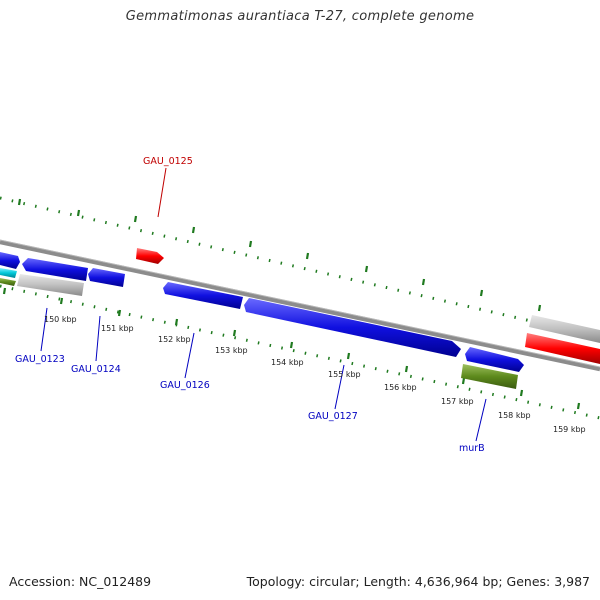  Describe the element at coordinates (564, 329) in the screenshot. I see `gene-pseudo-right-arrow` at that location.